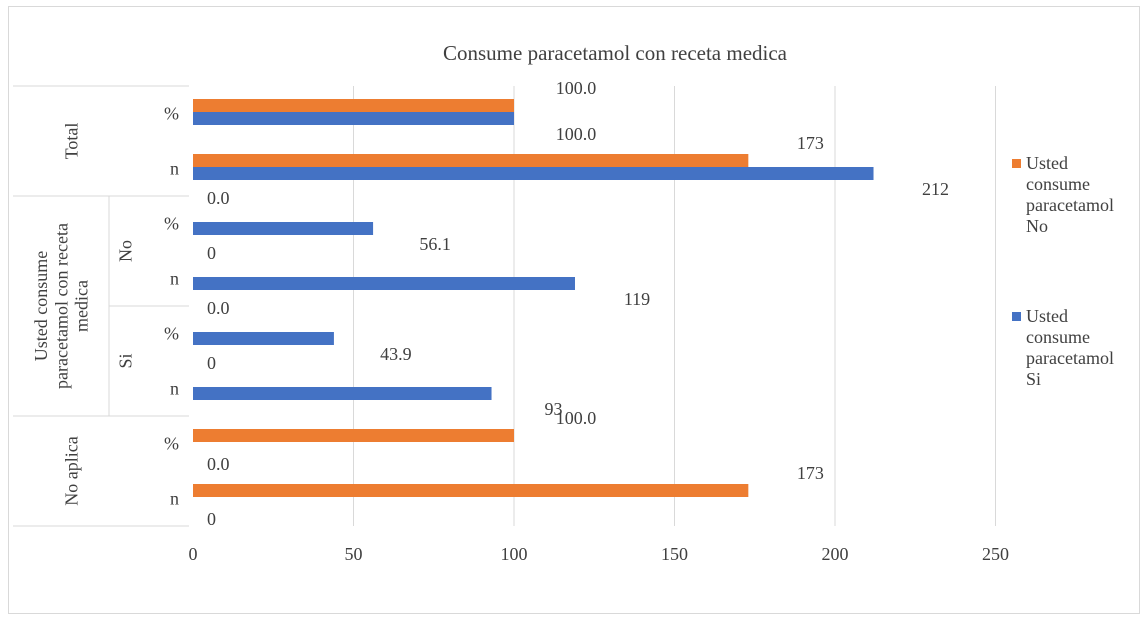  I want to click on group-label: Total, so click(71, 141).